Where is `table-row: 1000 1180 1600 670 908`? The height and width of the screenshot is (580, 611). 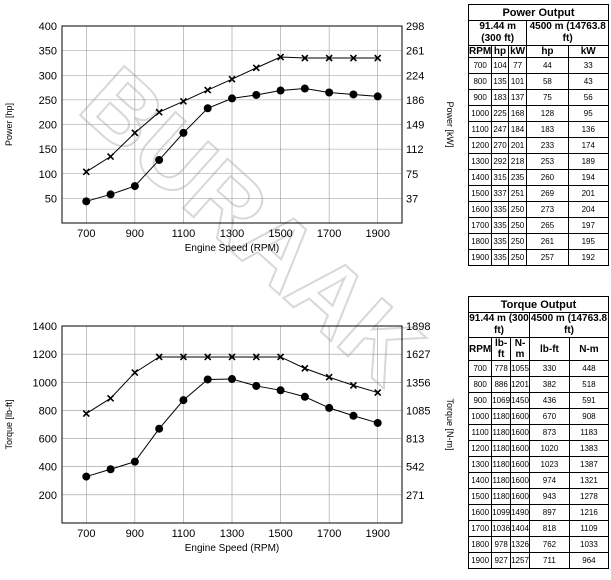
table-row: 1000 1180 1600 670 908 is located at coordinates (538, 416).